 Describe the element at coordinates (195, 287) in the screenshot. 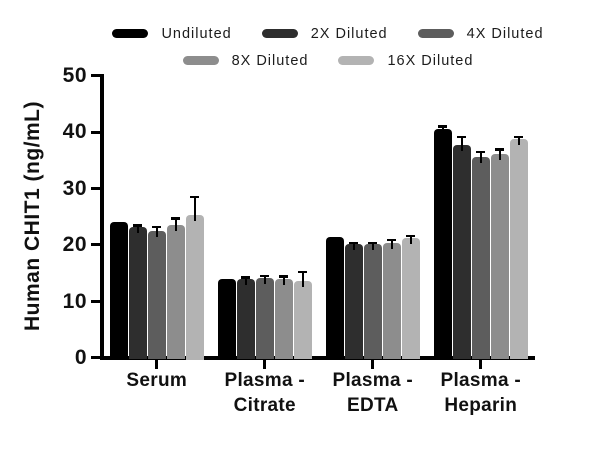

I see `bar-16x-diluted-serum` at that location.